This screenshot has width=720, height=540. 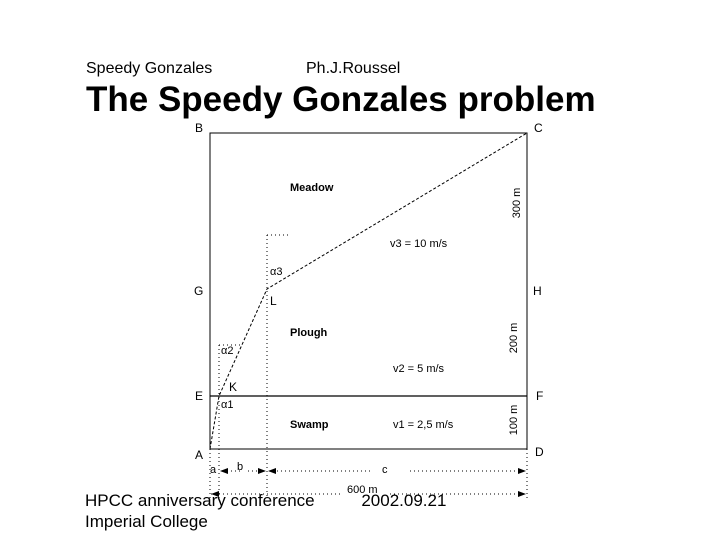 What do you see at coordinates (538, 128) in the screenshot?
I see `point-label: C` at bounding box center [538, 128].